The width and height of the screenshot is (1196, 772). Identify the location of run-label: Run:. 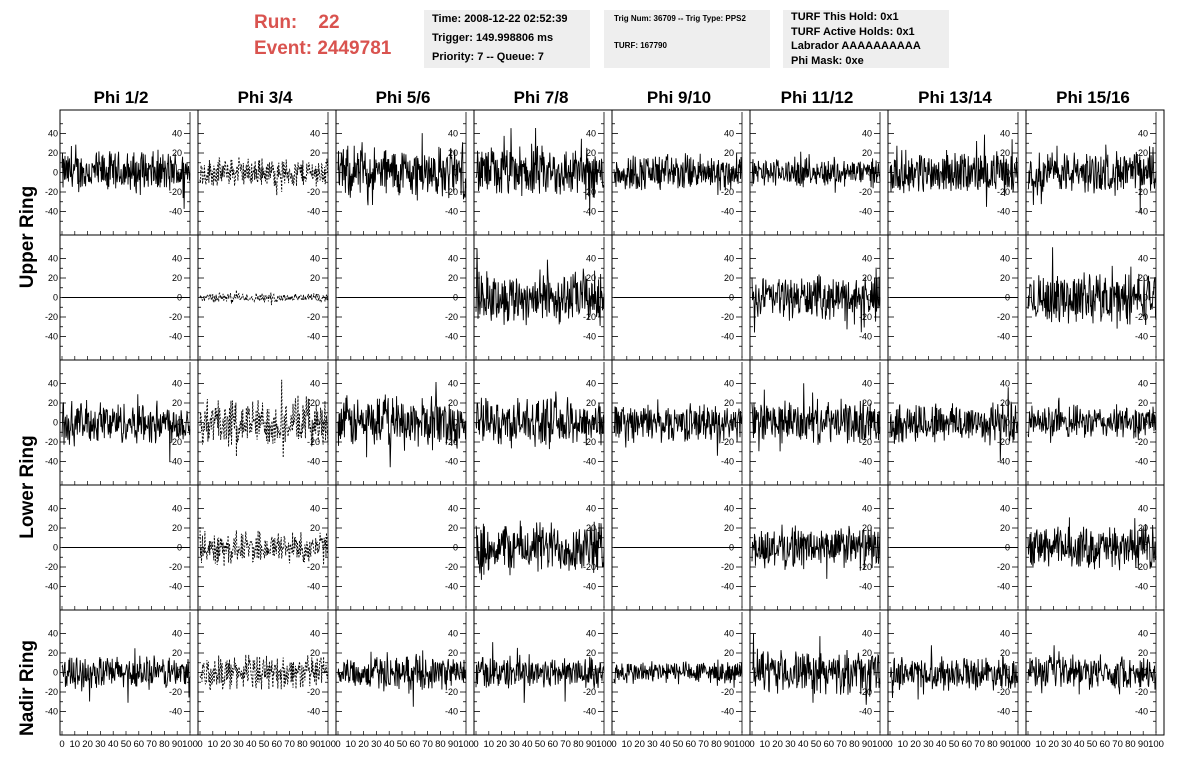
(276, 22).